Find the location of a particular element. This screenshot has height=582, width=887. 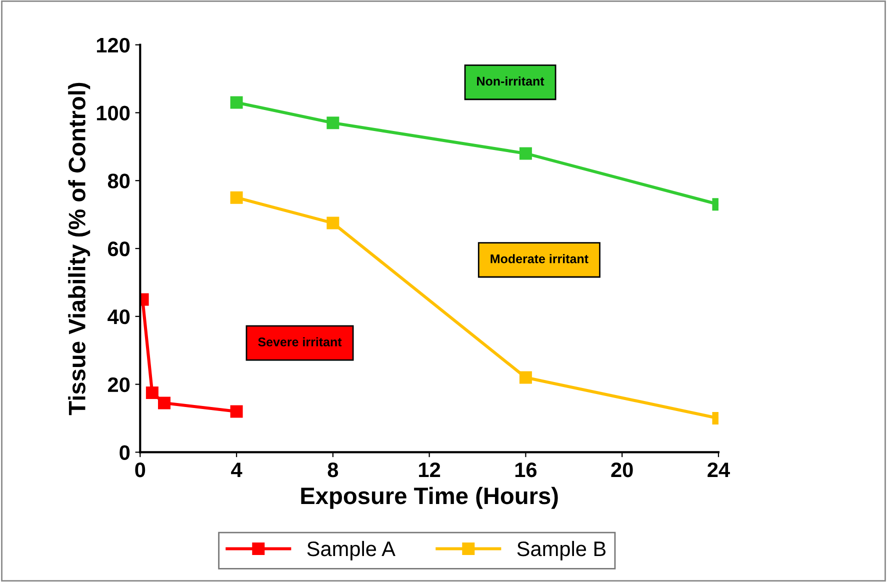

annotation: Severe irritant is located at coordinates (300, 341).